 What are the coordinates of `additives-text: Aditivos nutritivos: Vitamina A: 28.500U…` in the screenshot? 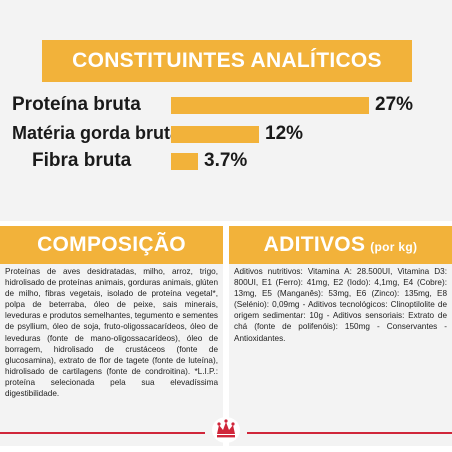 It's located at (340, 305).